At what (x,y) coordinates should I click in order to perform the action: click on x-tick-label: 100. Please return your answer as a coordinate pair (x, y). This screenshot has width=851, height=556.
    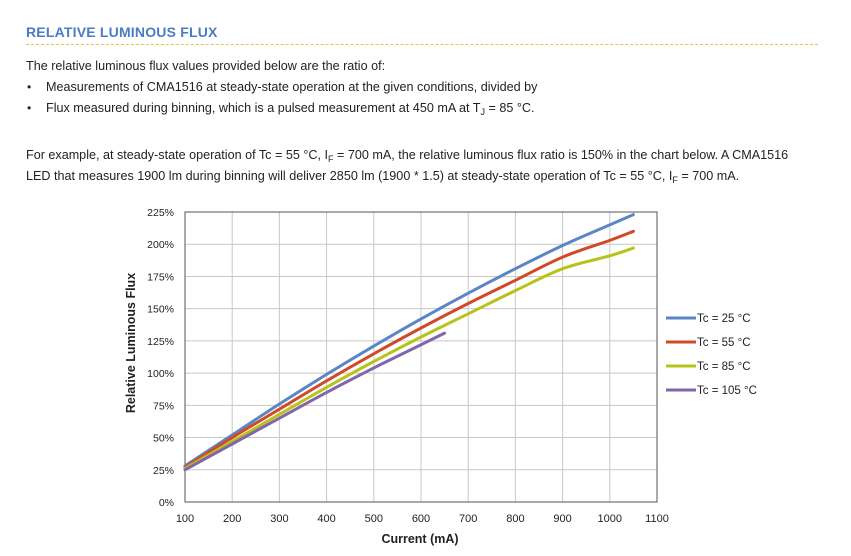
    Looking at the image, I should click on (185, 519).